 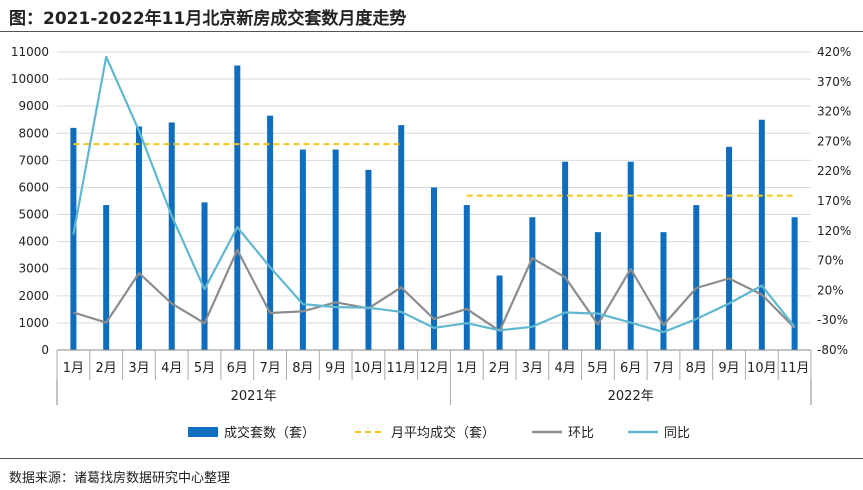 I want to click on data-source: 数据来源：诸葛找房数据研究中心整理, so click(x=120, y=478).